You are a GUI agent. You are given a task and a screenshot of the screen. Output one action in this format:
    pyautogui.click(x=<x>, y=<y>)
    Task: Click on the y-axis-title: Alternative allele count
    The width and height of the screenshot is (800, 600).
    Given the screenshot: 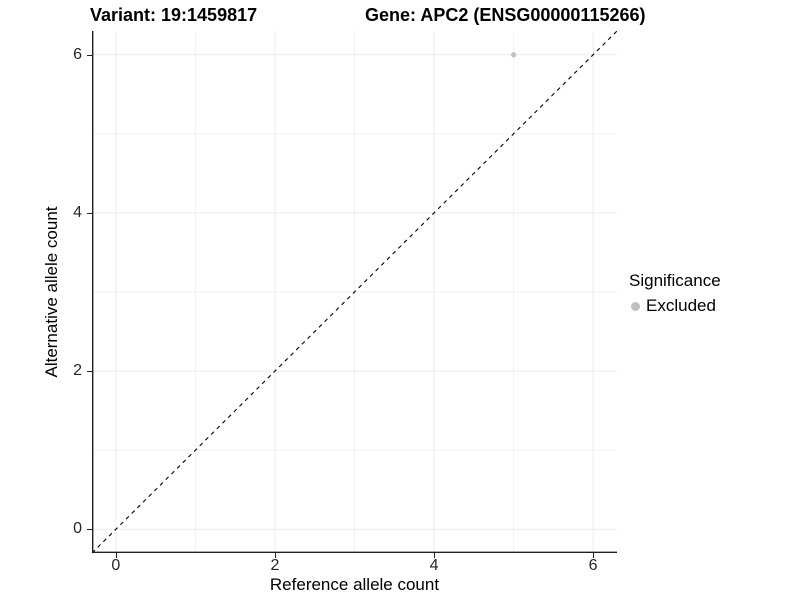 What is the action you would take?
    pyautogui.click(x=51, y=292)
    